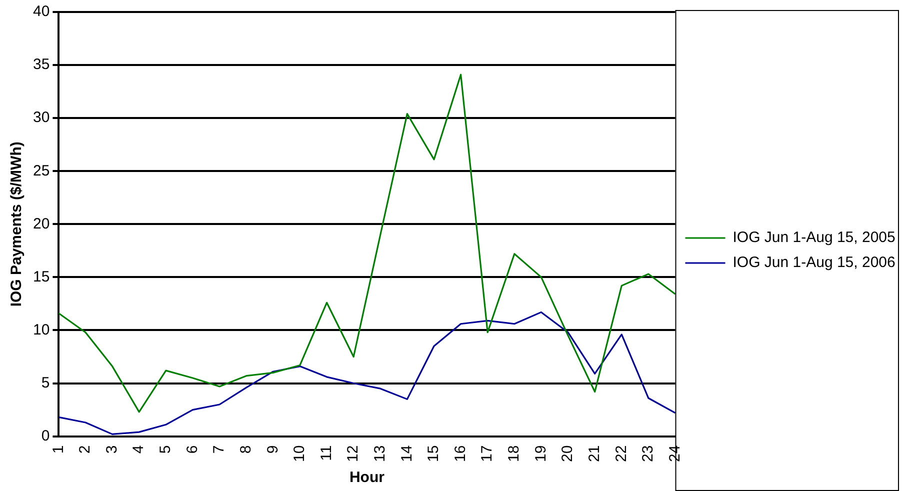  Describe the element at coordinates (814, 263) in the screenshot. I see `legend-label: IOG Jun 1-Aug 15, 2006` at that location.